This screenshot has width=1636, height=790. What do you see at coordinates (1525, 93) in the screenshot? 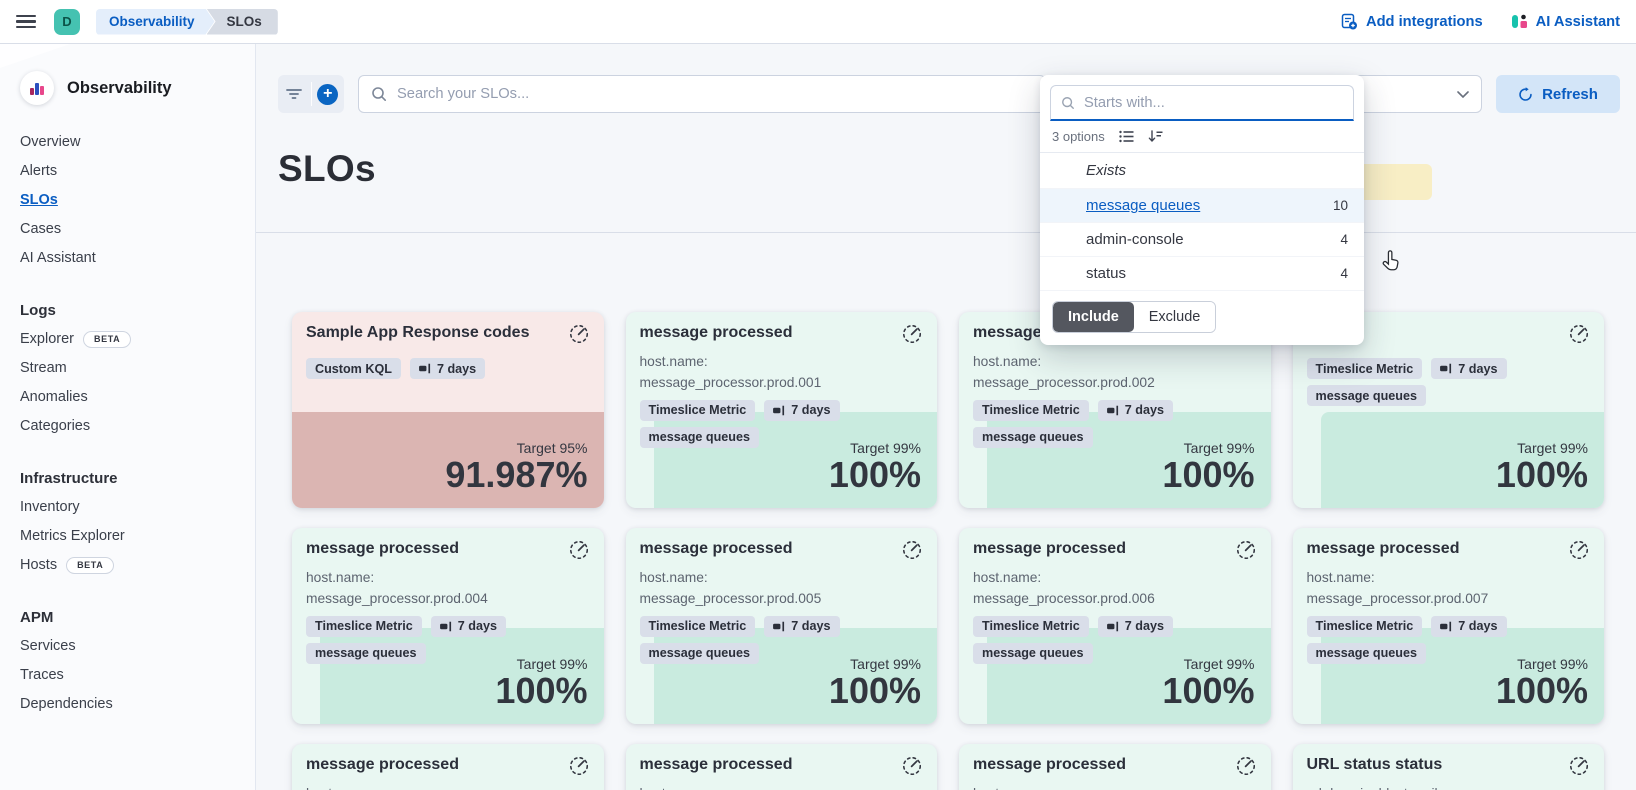
I see `refresh-icon` at bounding box center [1525, 93].